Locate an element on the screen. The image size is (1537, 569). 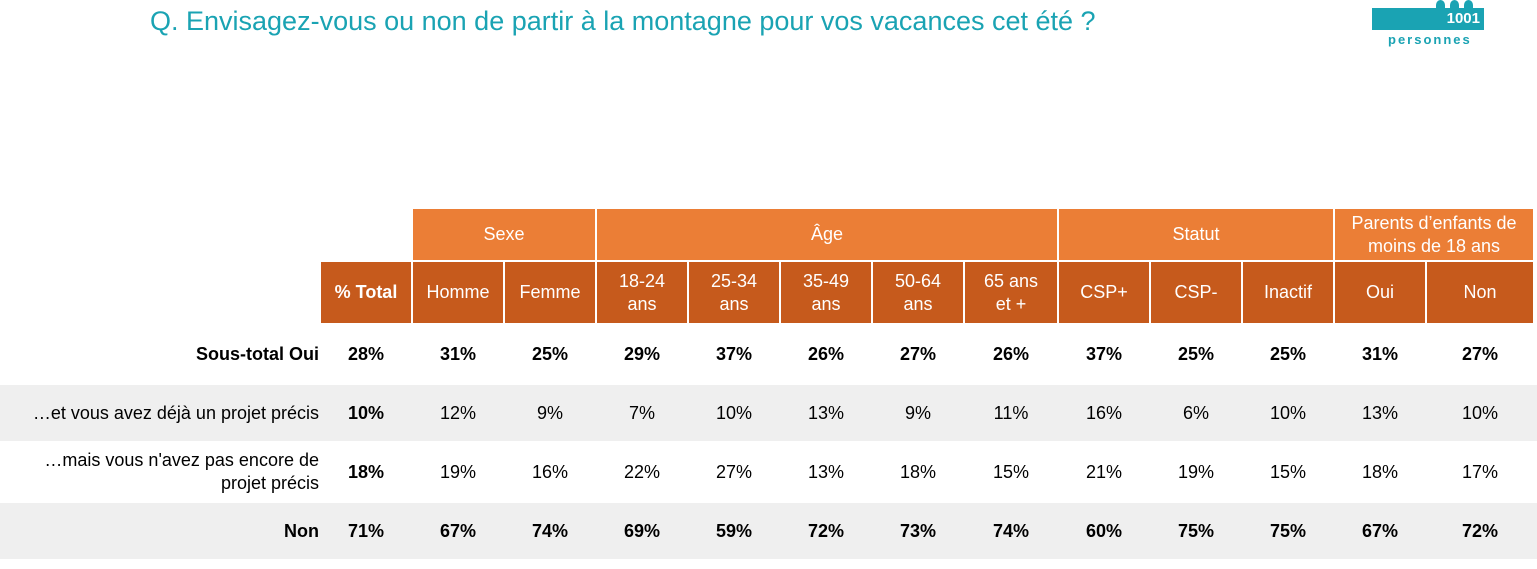
group-header-sexe: Sexe is located at coordinates (504, 234).